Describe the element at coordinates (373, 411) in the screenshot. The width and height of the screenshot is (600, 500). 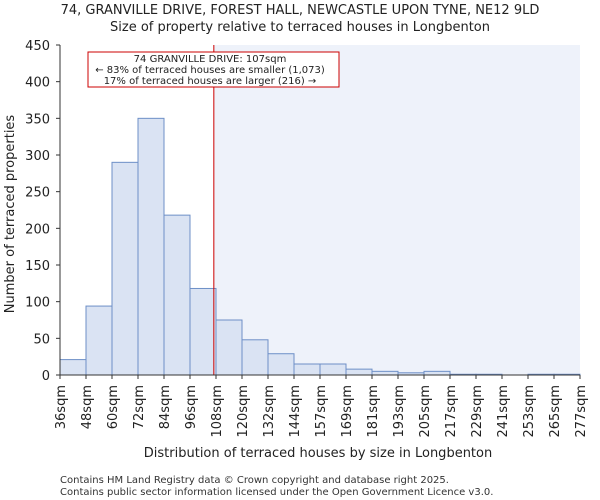
I see `x-tick-label-181sqm: 181sqm` at that location.